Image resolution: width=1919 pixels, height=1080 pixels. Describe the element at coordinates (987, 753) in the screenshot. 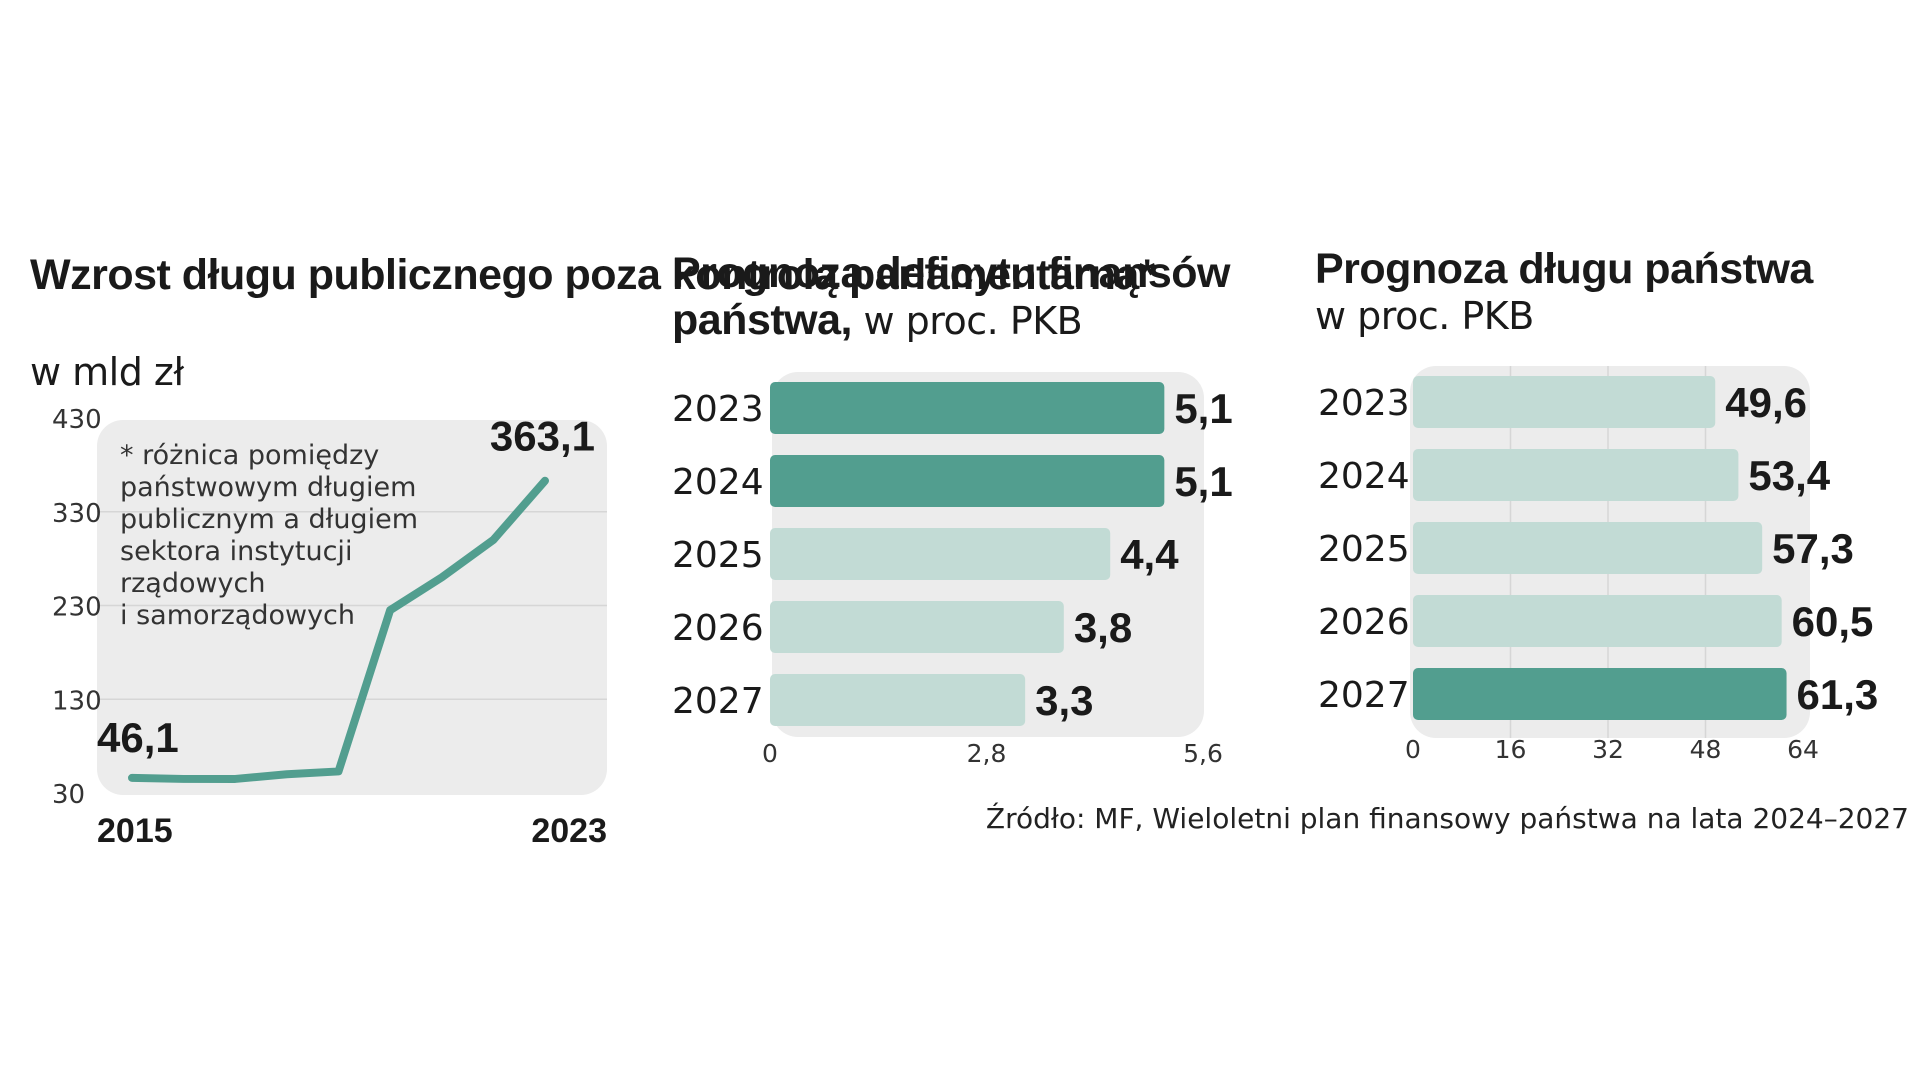

I see `x-tick-label: 2,8` at that location.